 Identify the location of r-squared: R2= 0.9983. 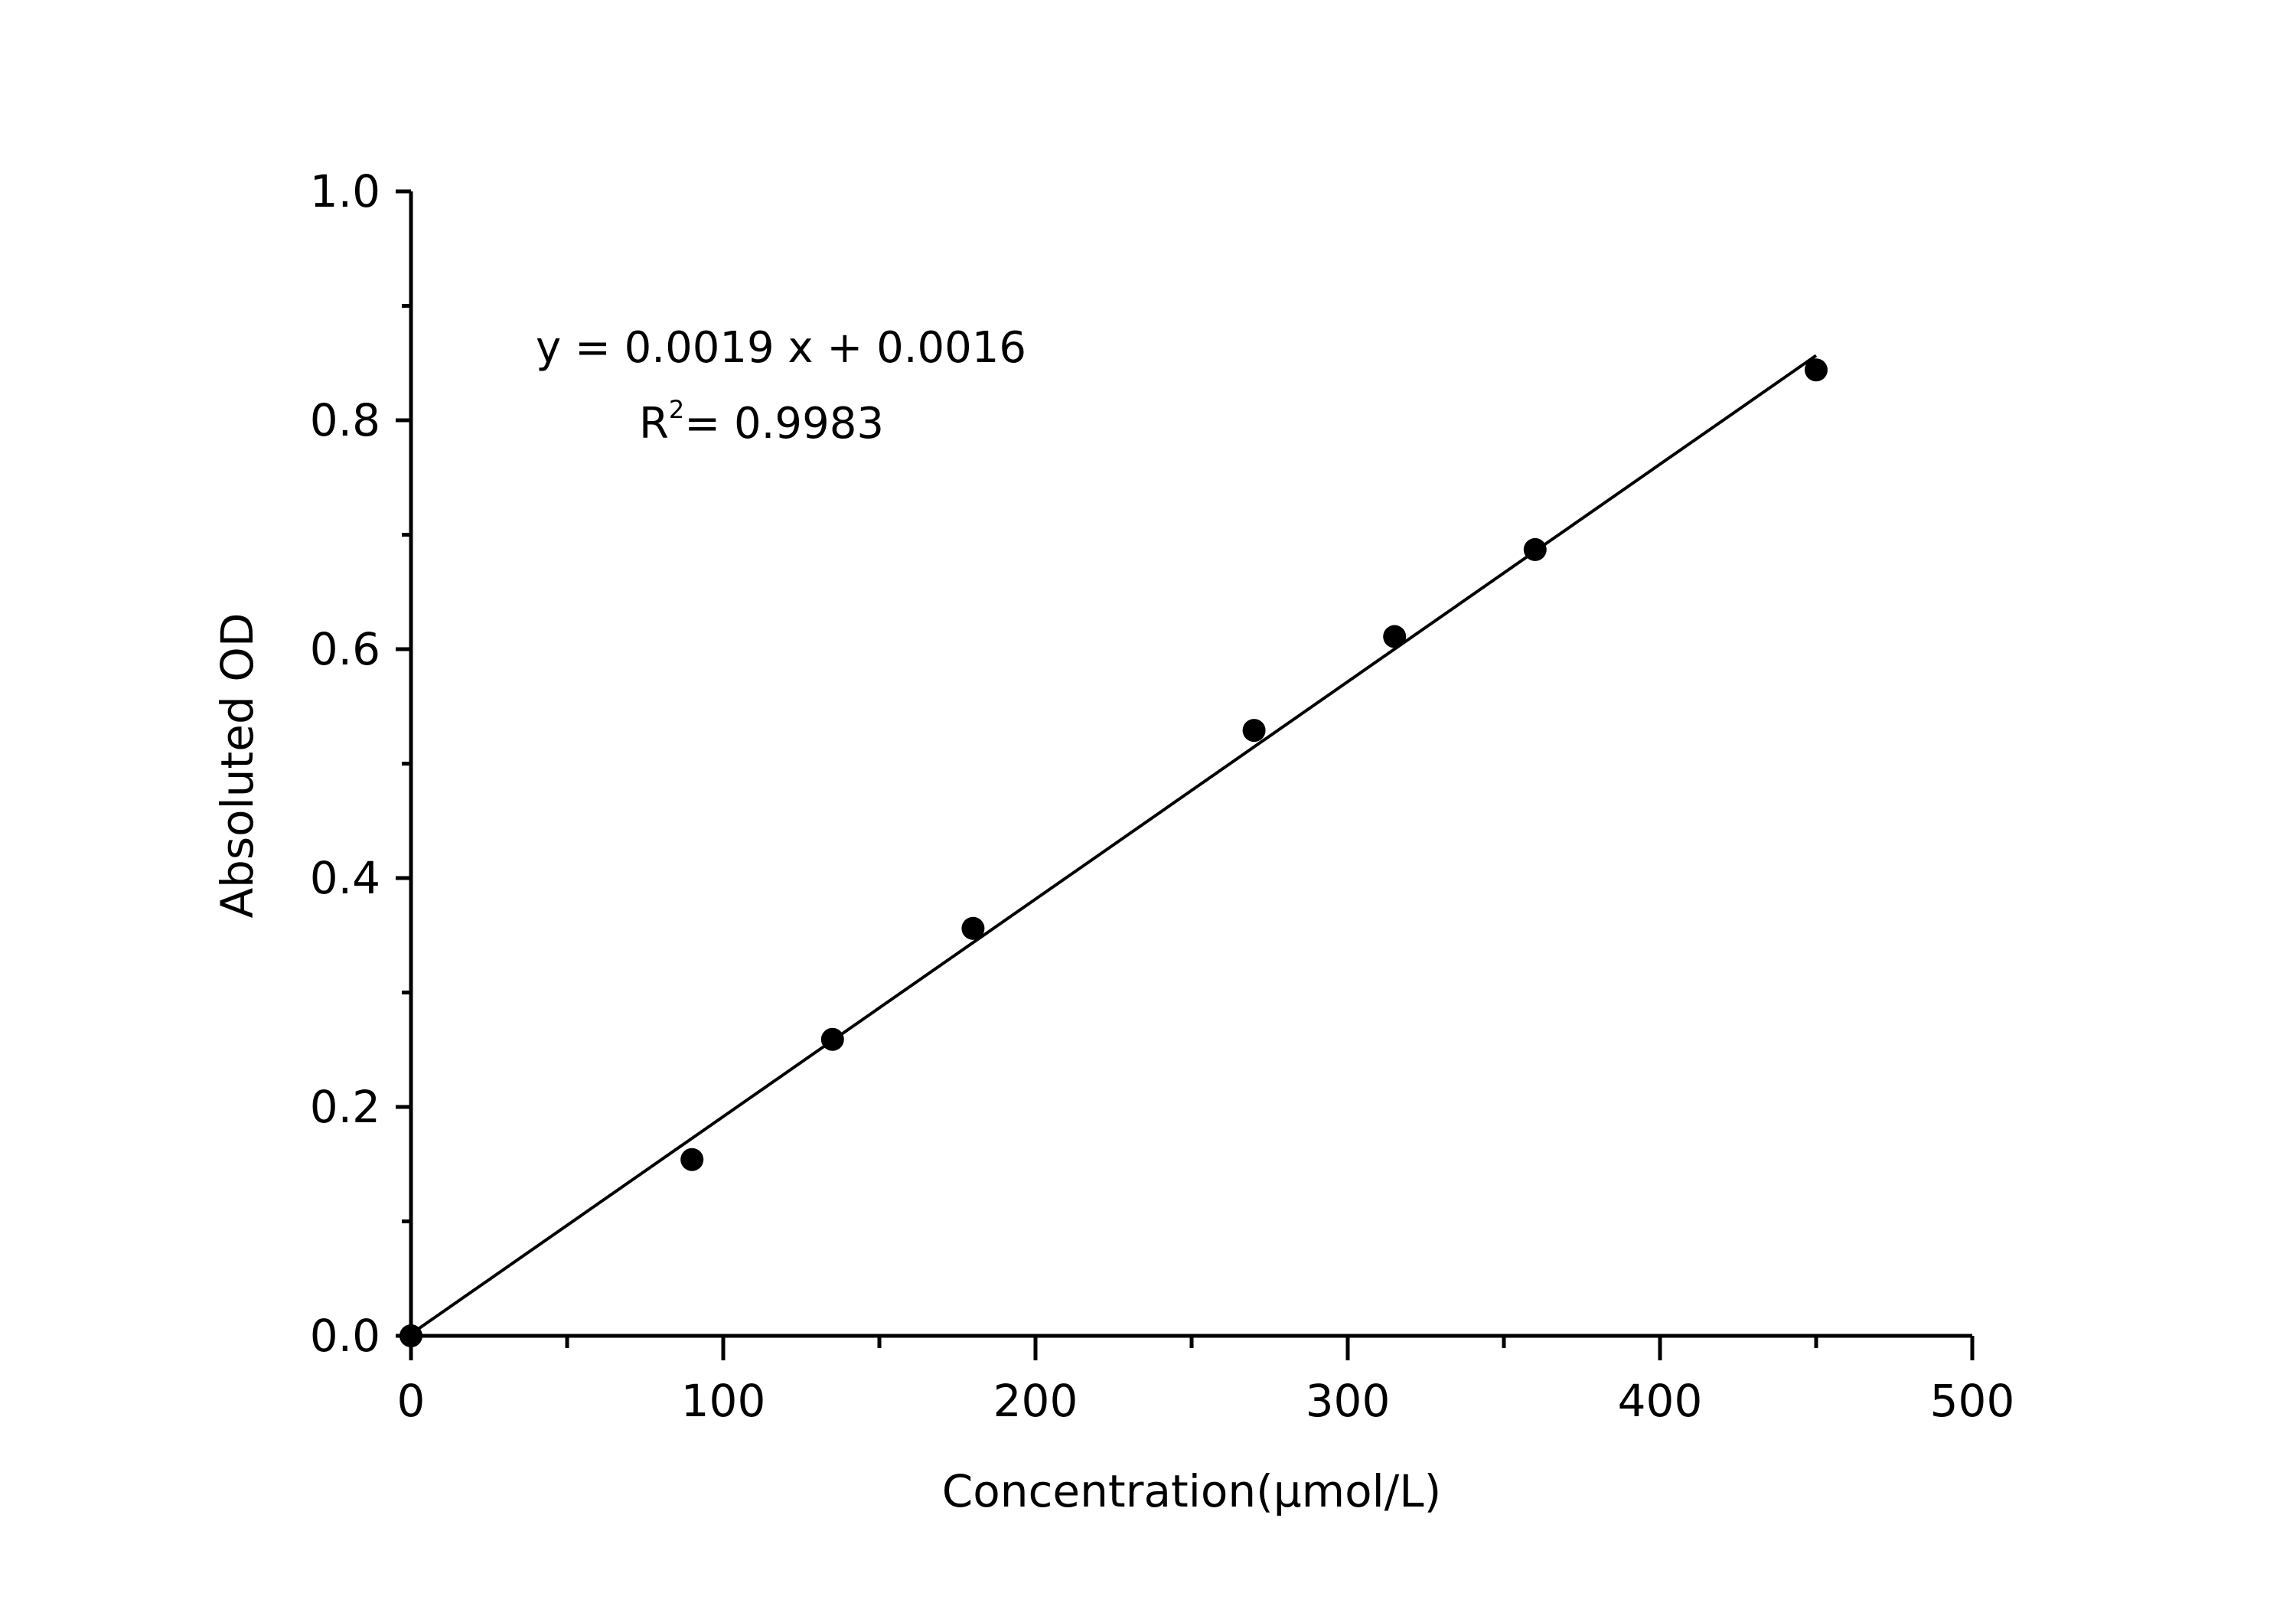
(761, 422).